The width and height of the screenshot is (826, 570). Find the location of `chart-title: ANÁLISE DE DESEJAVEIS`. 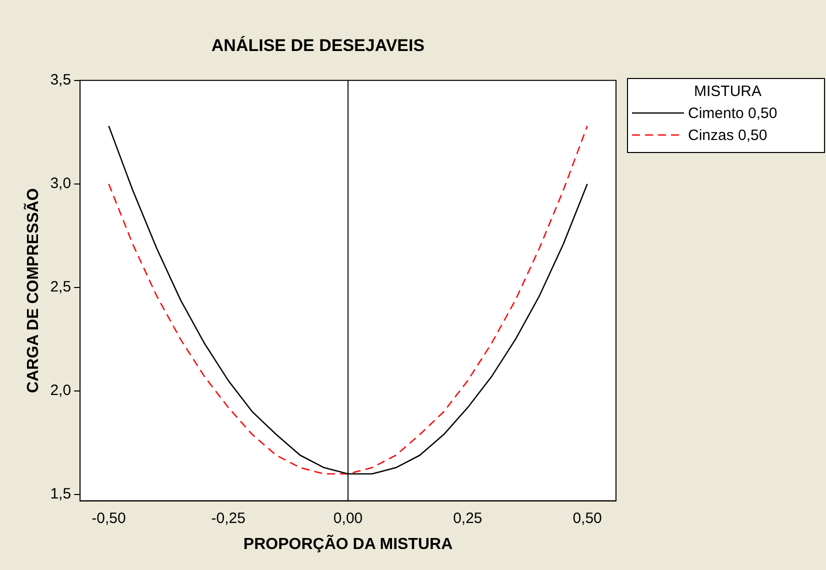

chart-title: ANÁLISE DE DESEJAVEIS is located at coordinates (318, 44).